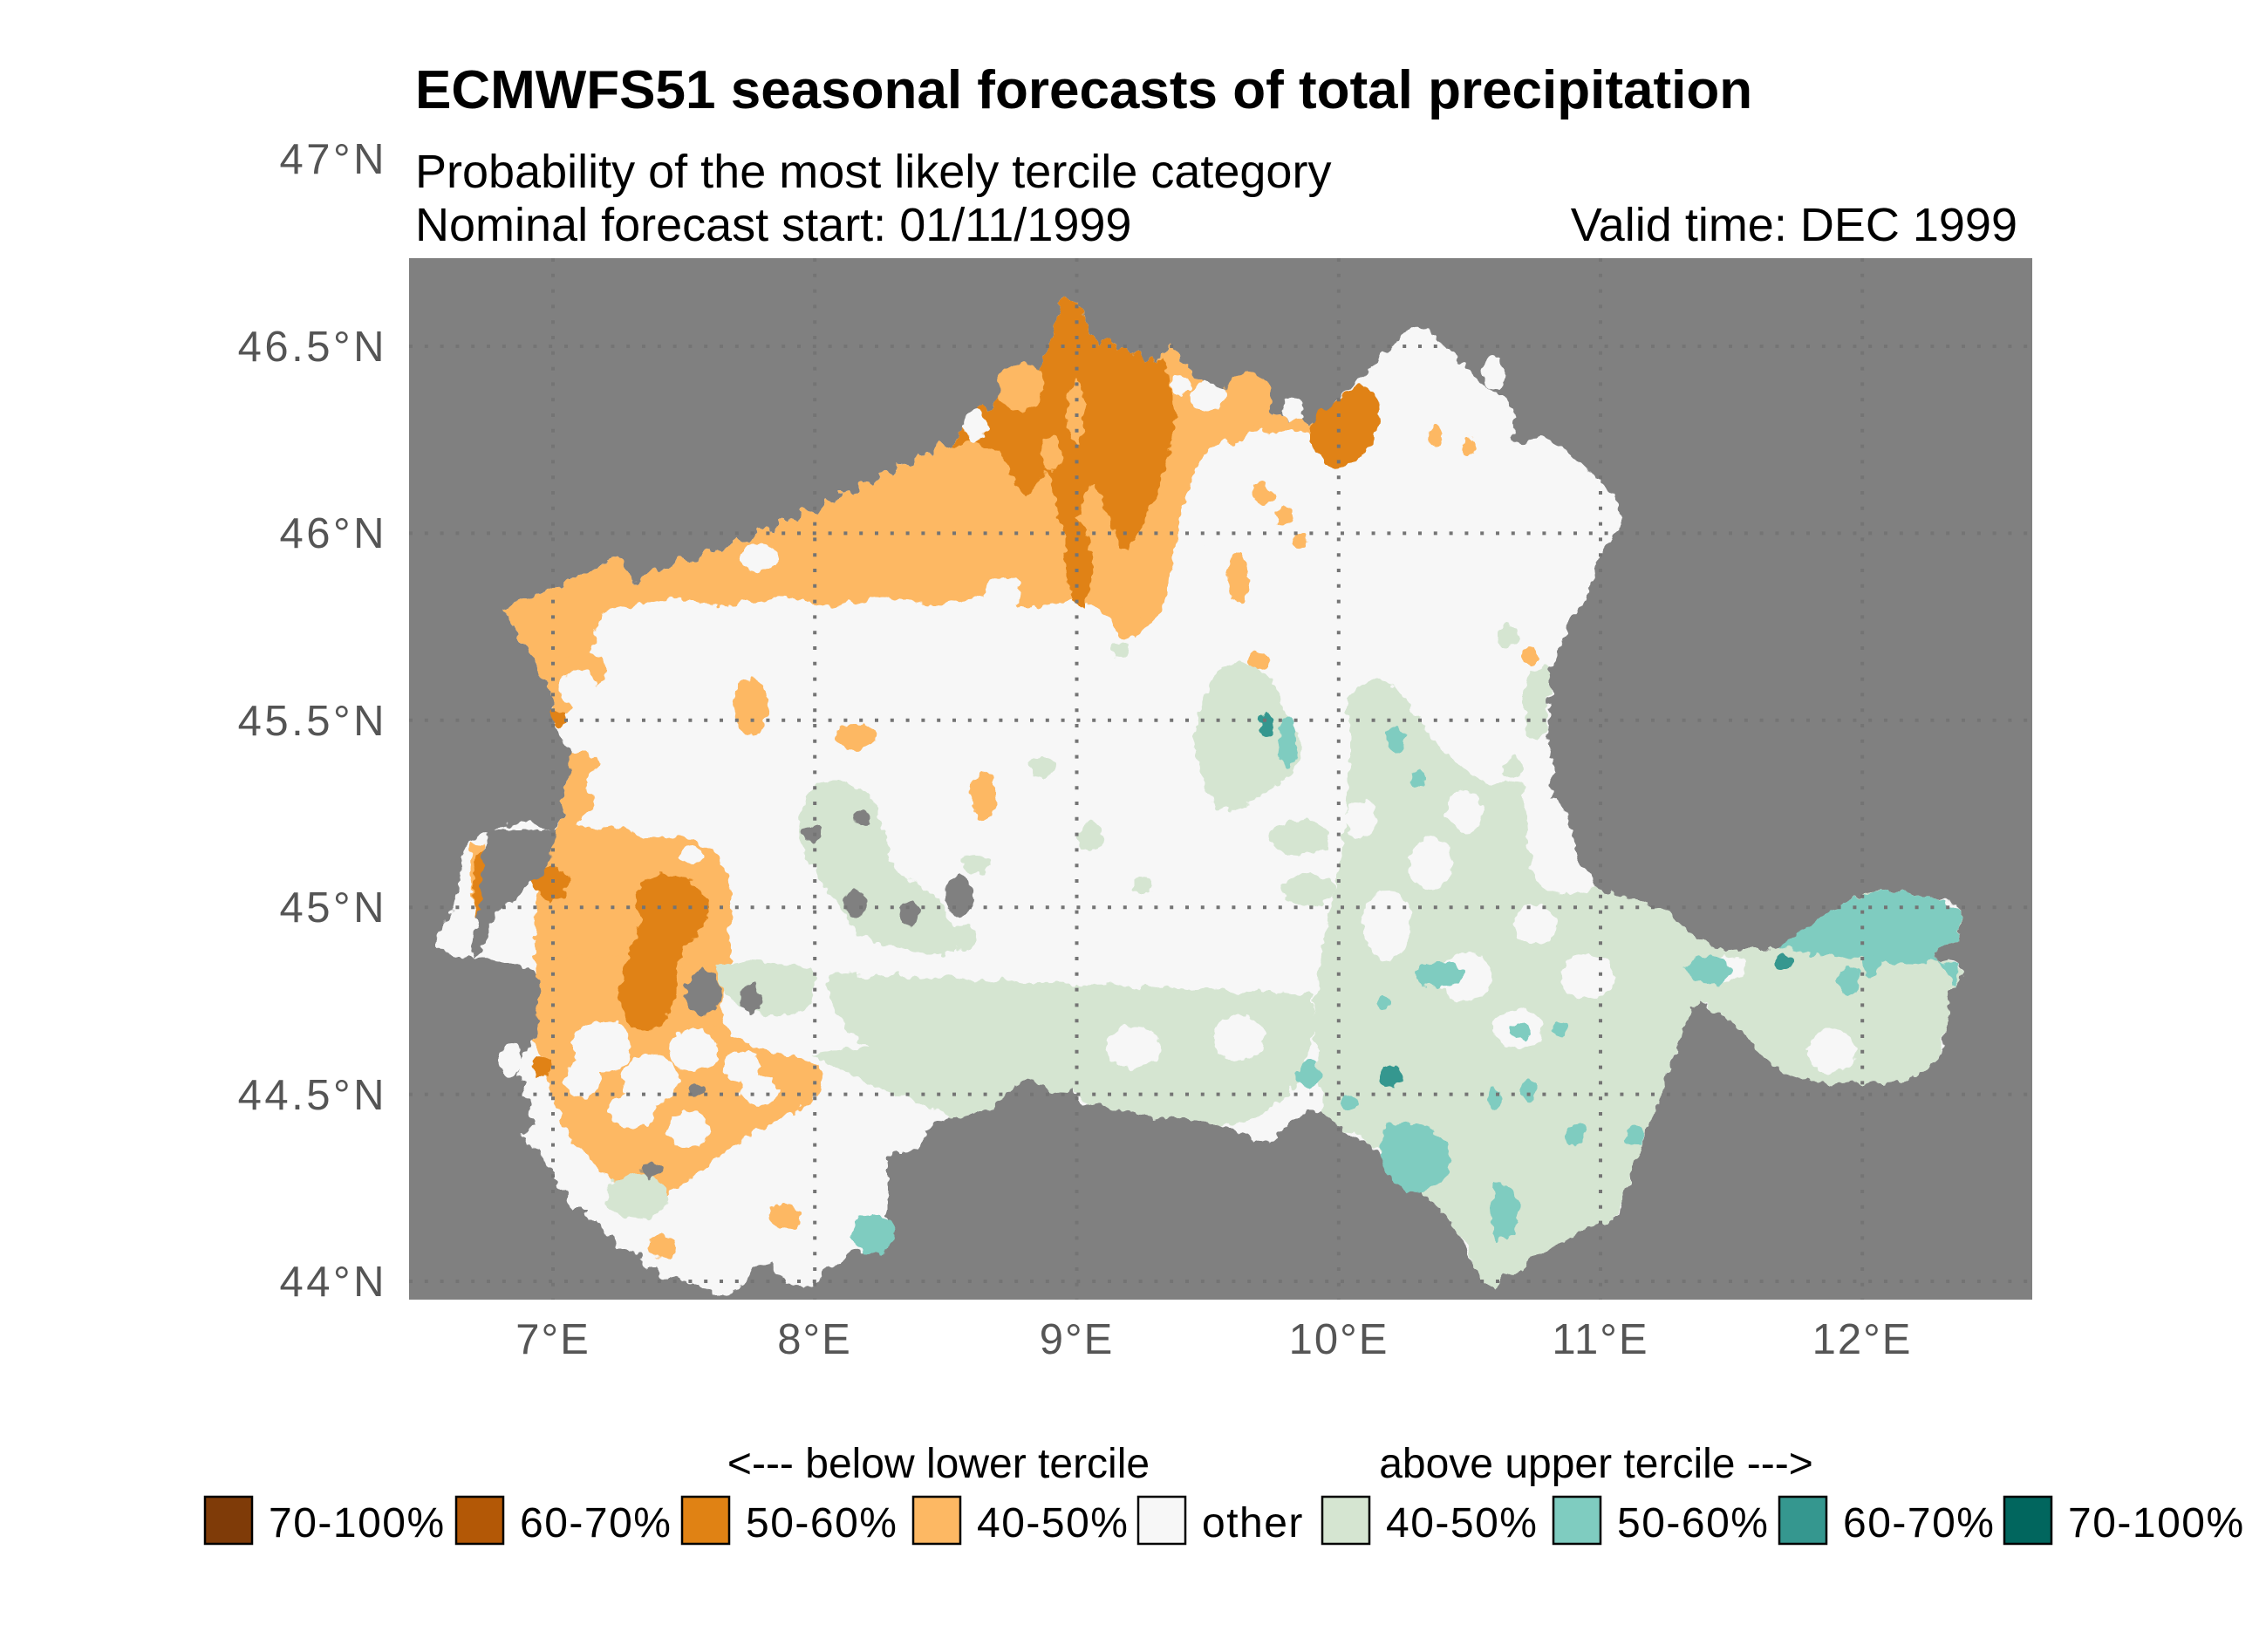 The width and height of the screenshot is (2266, 1652). Describe the element at coordinates (333, 1283) in the screenshot. I see `svg-text: 44°N` at that location.